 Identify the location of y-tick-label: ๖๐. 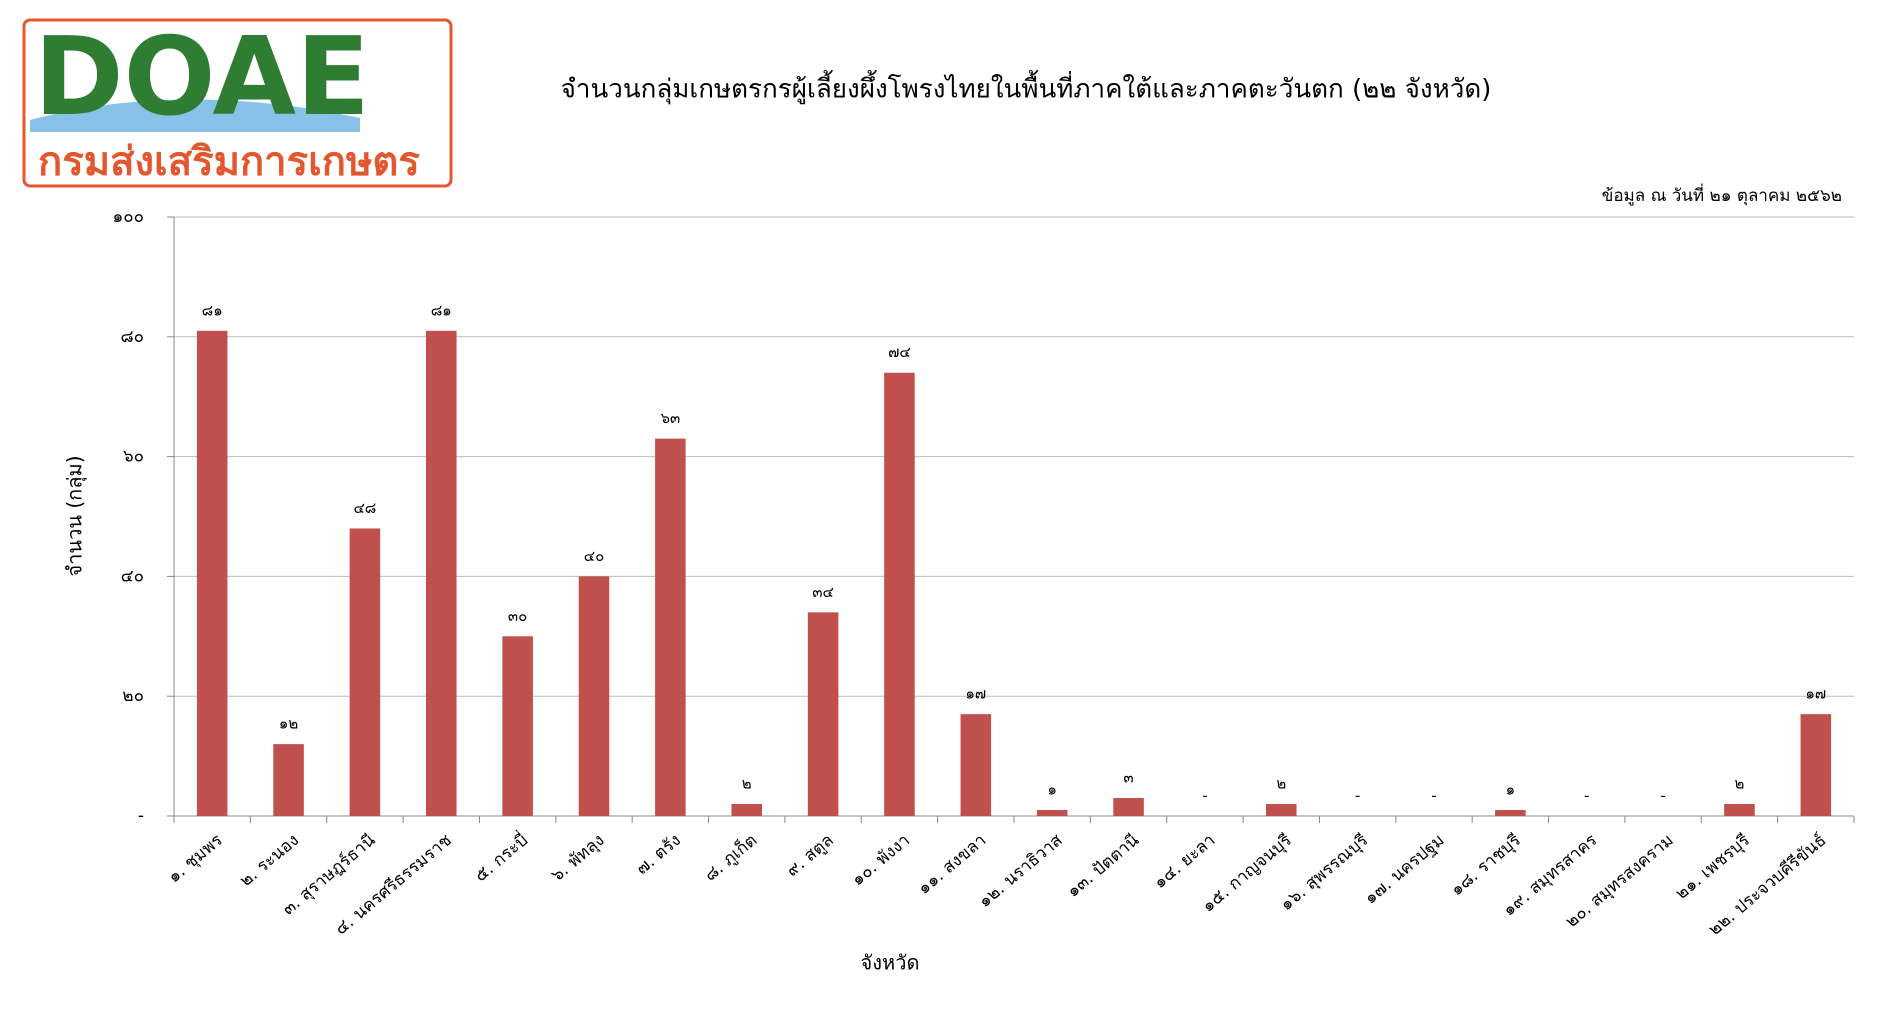
(133, 457).